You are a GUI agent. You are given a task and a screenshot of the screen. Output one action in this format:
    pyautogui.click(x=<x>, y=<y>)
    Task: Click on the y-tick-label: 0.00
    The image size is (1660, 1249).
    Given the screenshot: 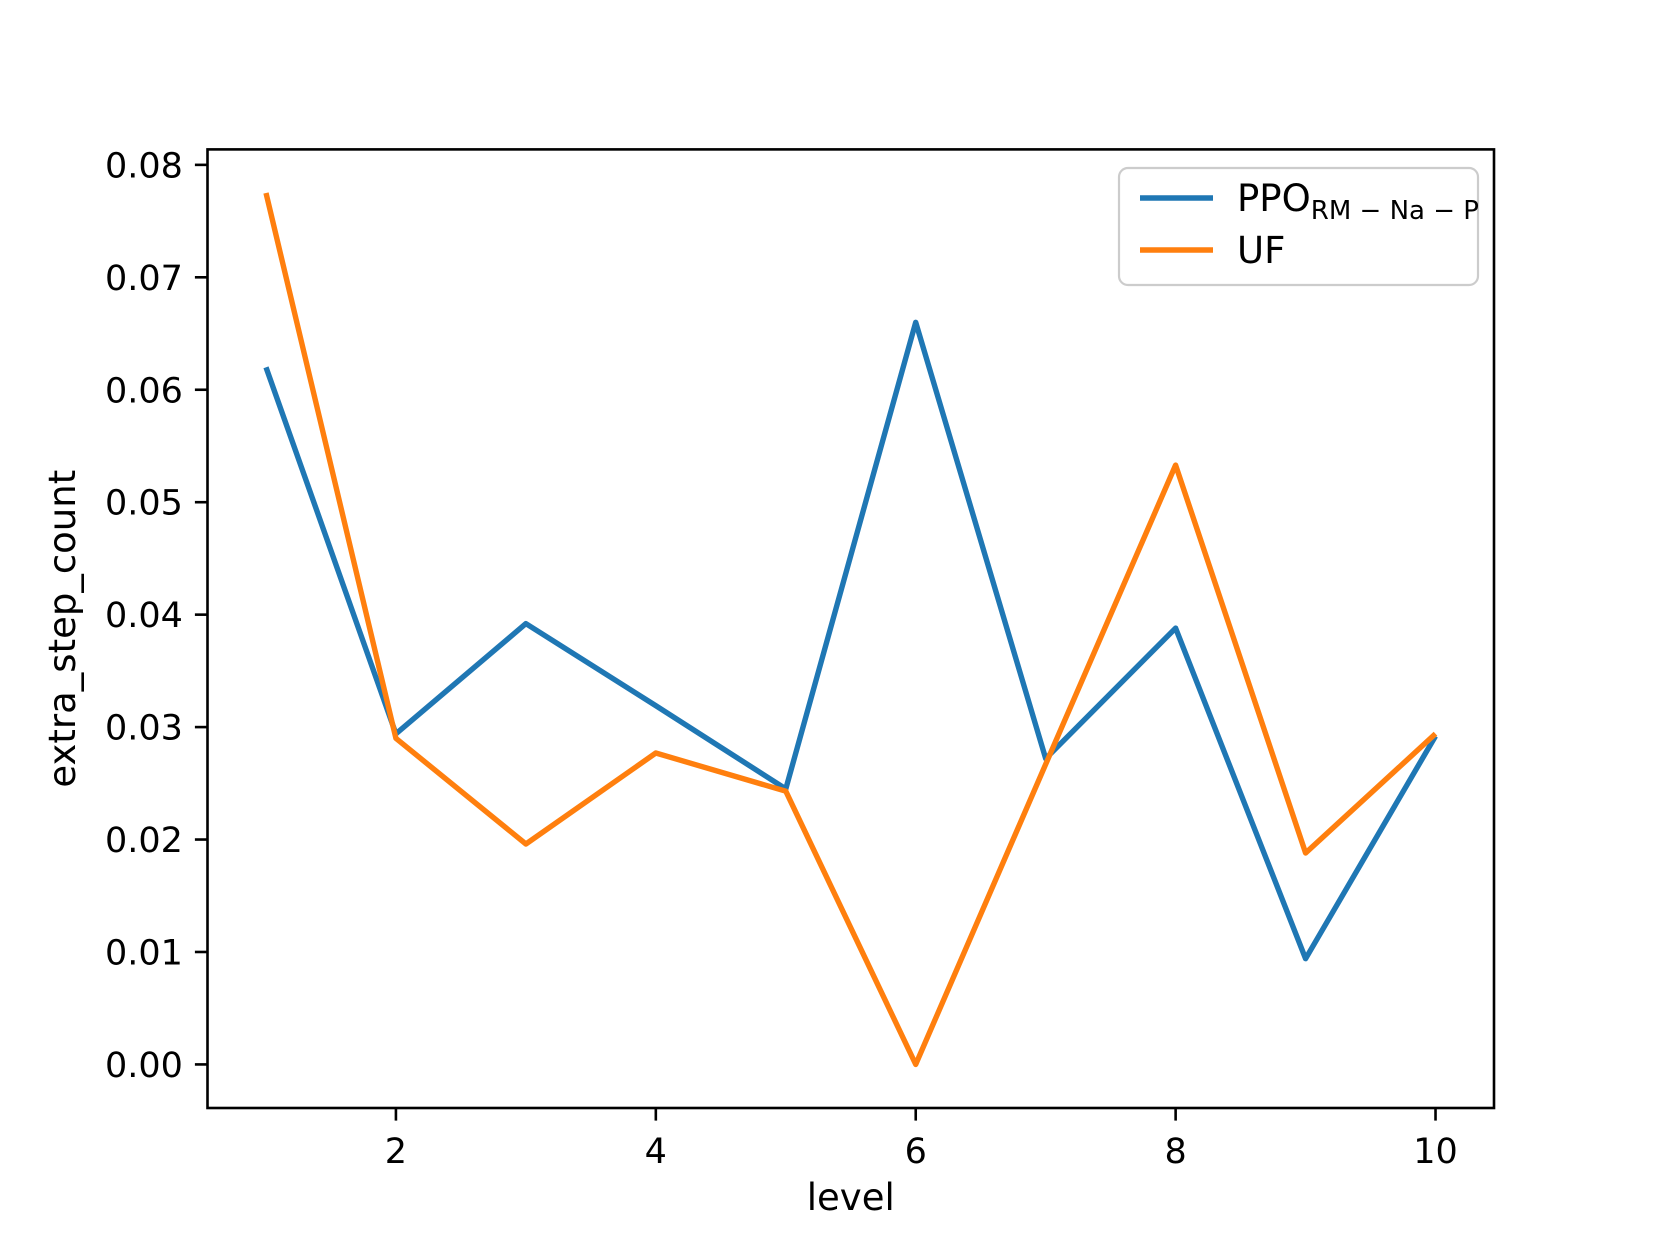 What is the action you would take?
    pyautogui.click(x=144, y=1066)
    